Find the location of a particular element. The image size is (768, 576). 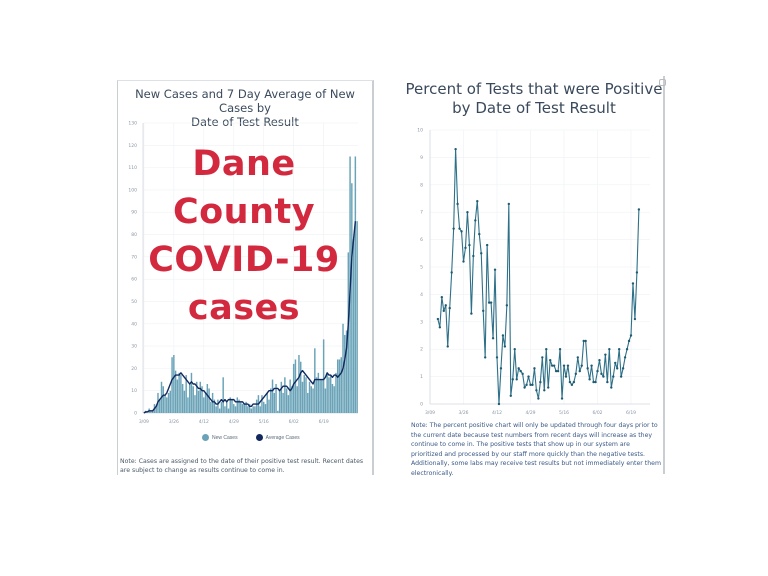

legend-item-new-cases: New Cases is located at coordinates (220, 437).